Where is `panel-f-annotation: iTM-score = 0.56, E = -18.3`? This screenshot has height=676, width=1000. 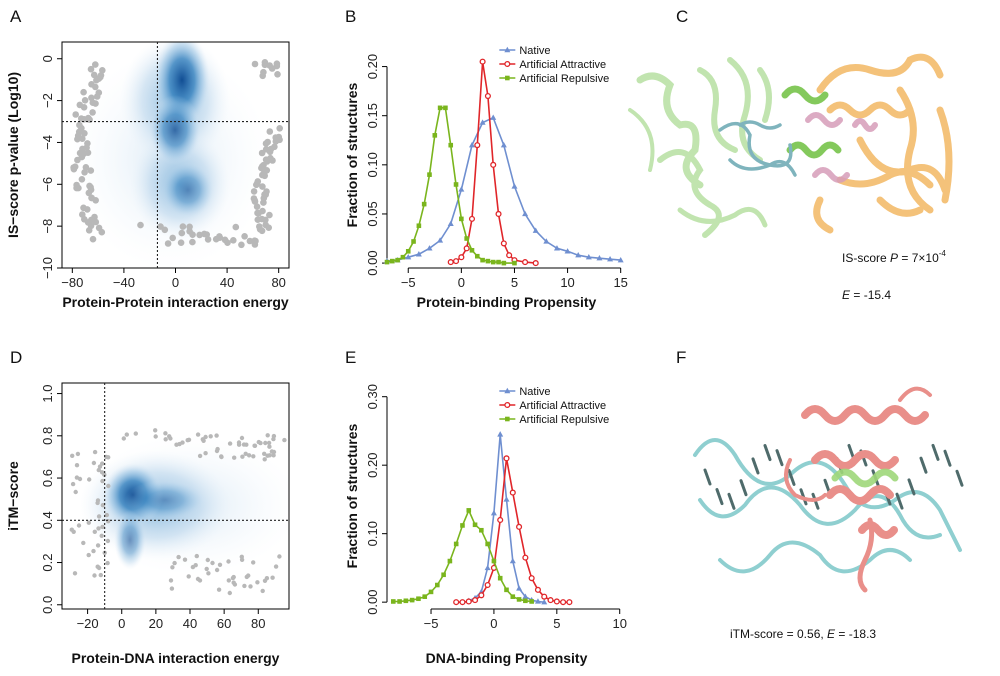 panel-f-annotation: iTM-score = 0.56, E = -18.3 is located at coordinates (803, 634).